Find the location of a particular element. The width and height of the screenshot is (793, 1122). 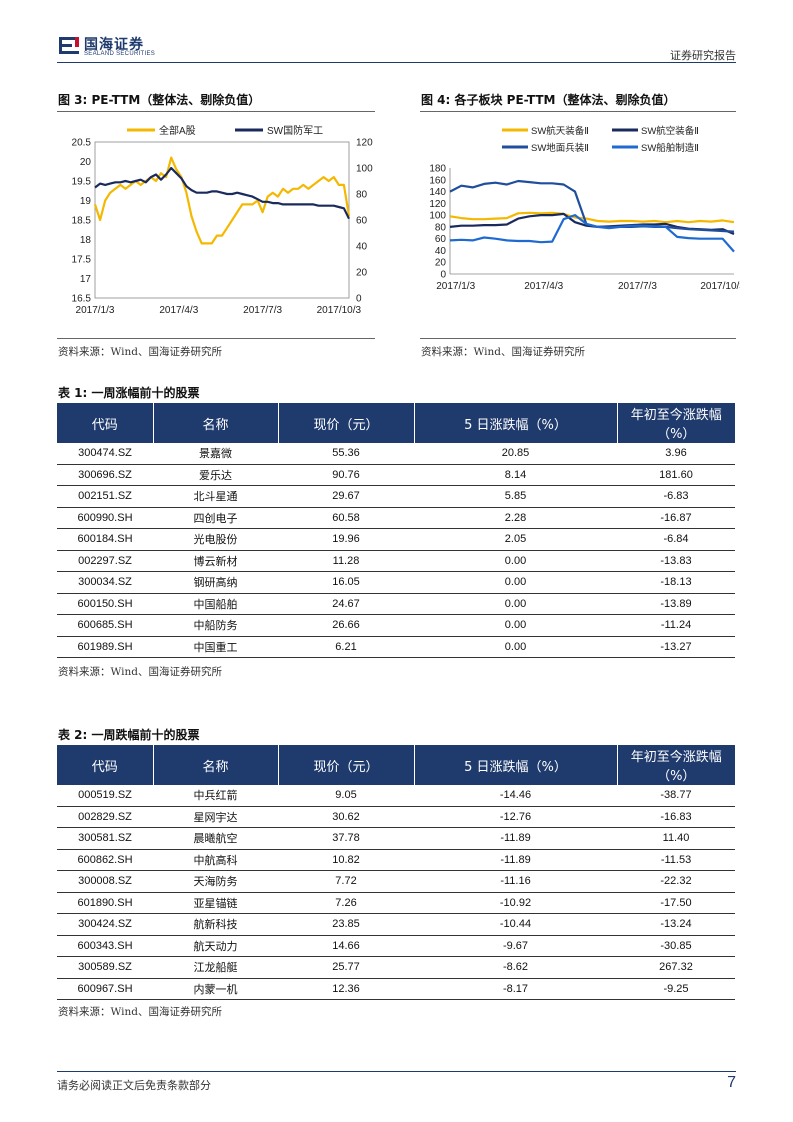

table2-ytd-change-cell: 11.40 is located at coordinates (676, 838).